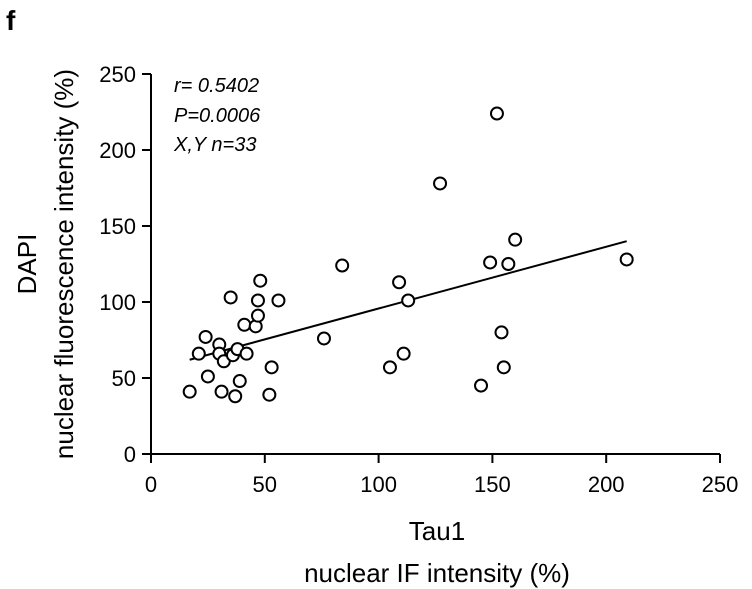 The image size is (752, 589). I want to click on x-tick-label: 0, so click(151, 484).